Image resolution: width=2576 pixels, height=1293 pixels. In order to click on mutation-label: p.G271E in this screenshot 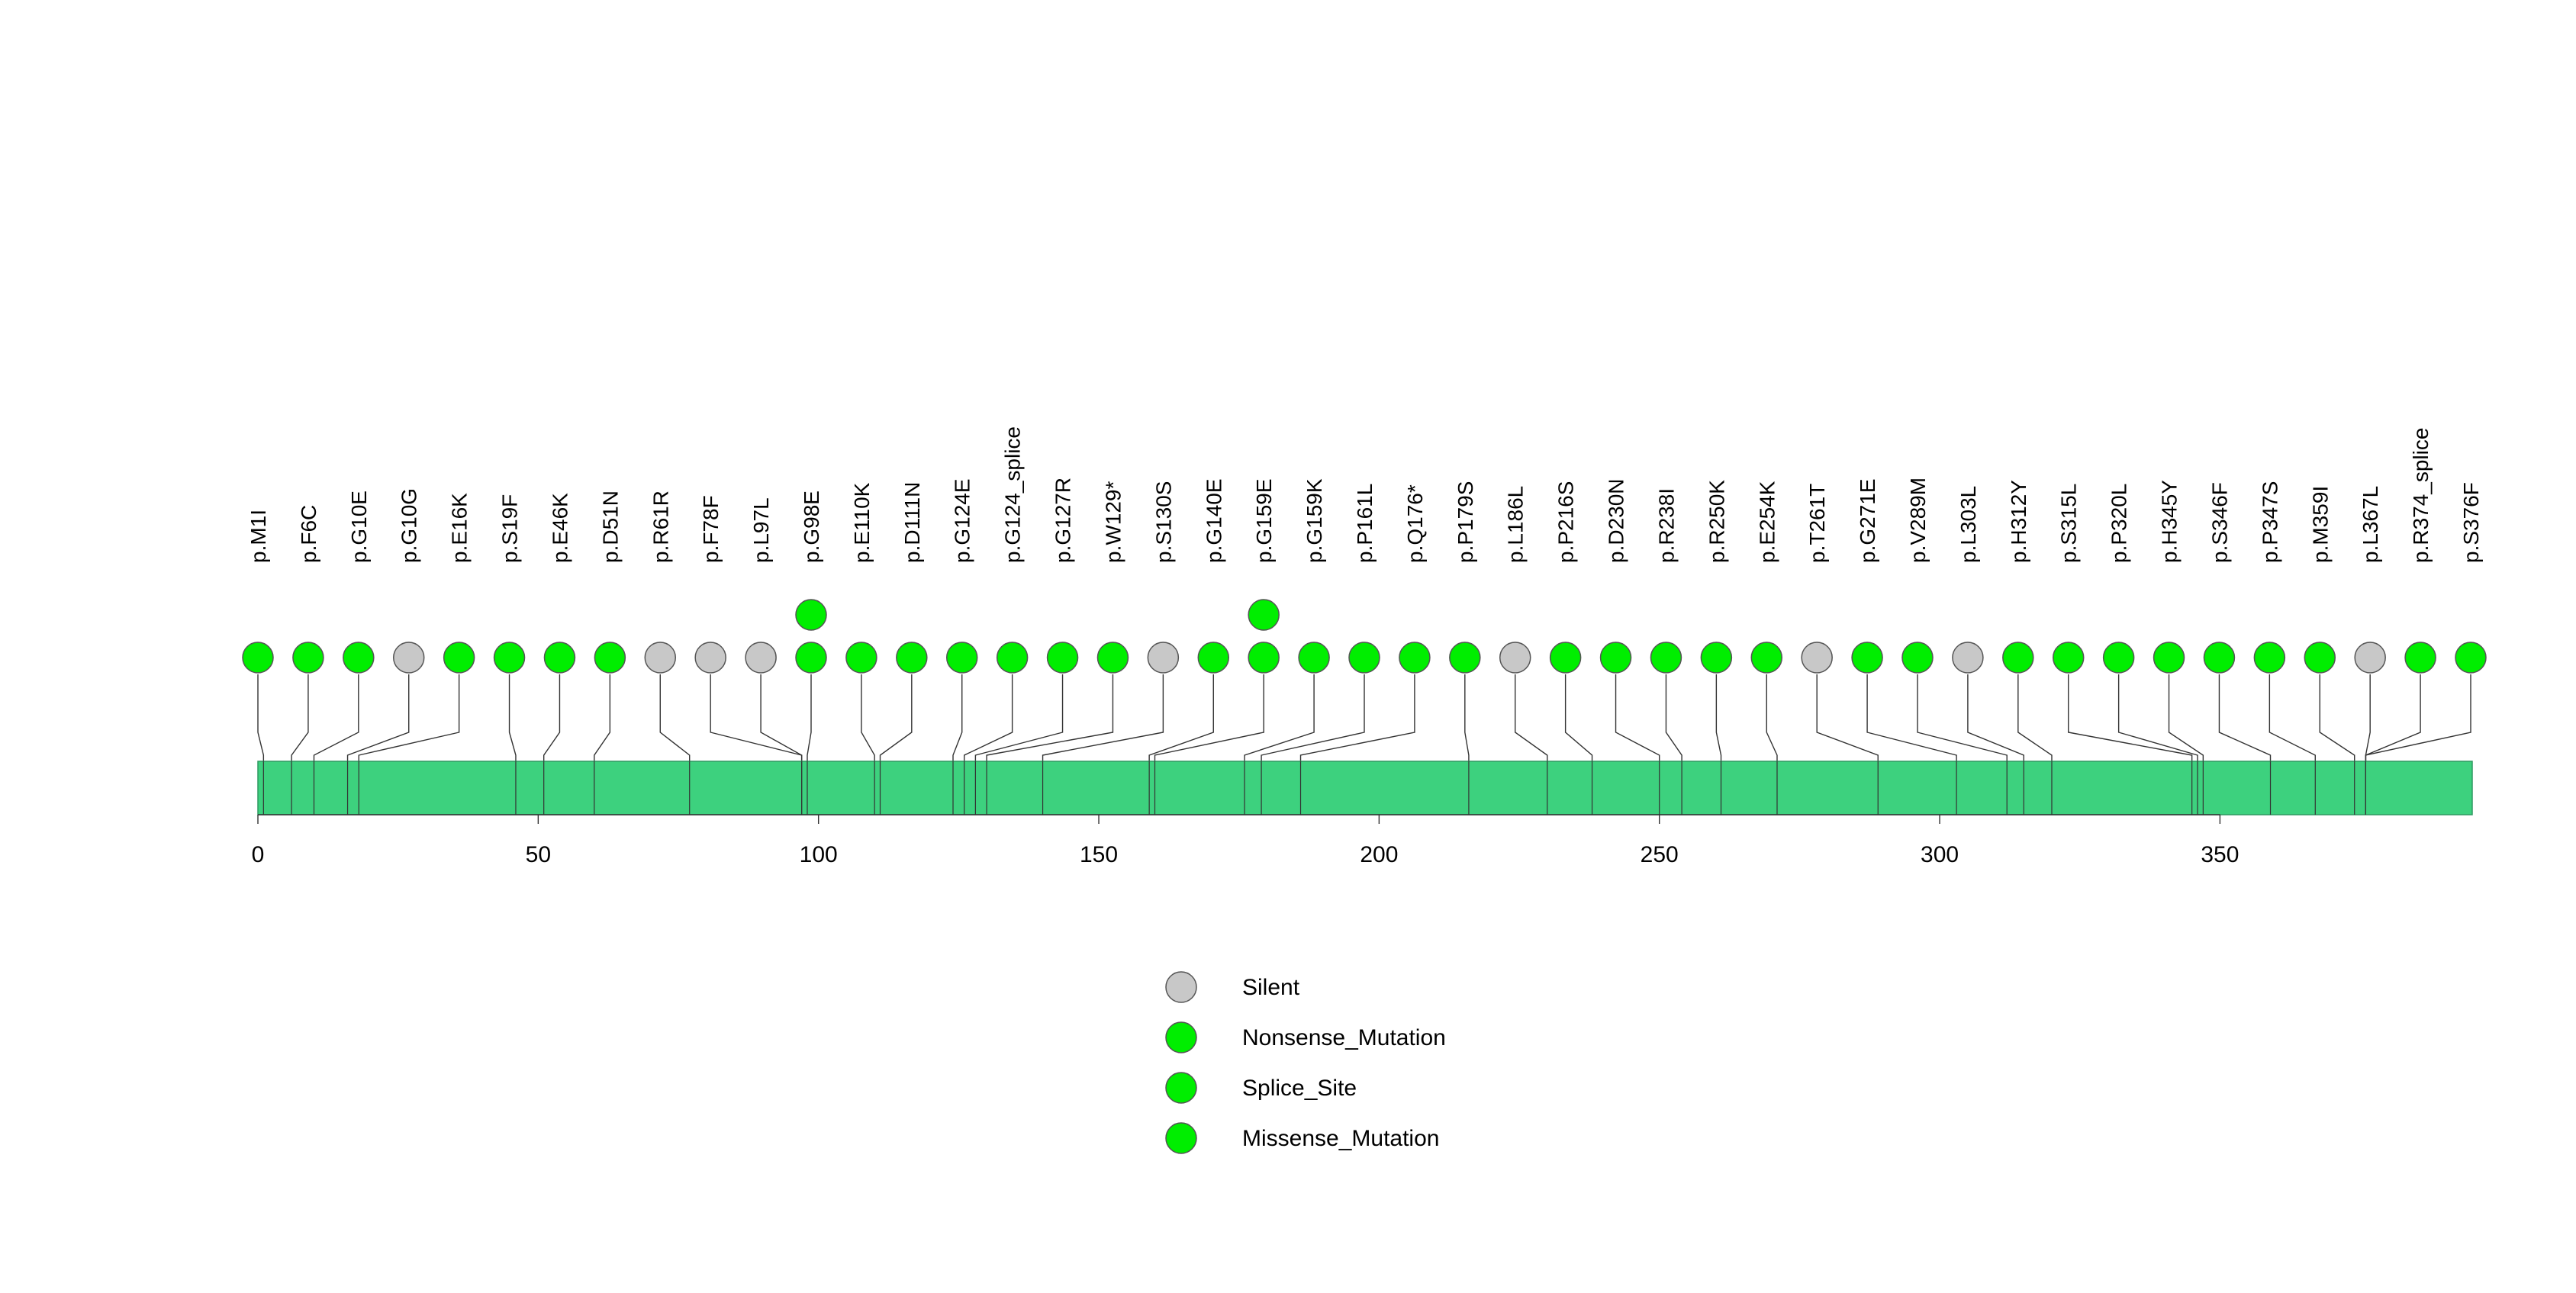, I will do `click(1867, 520)`.